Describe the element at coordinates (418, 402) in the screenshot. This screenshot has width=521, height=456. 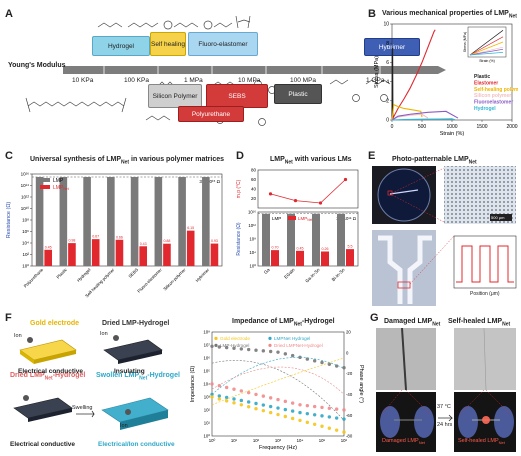
I see `zoom-line-g2` at that location.